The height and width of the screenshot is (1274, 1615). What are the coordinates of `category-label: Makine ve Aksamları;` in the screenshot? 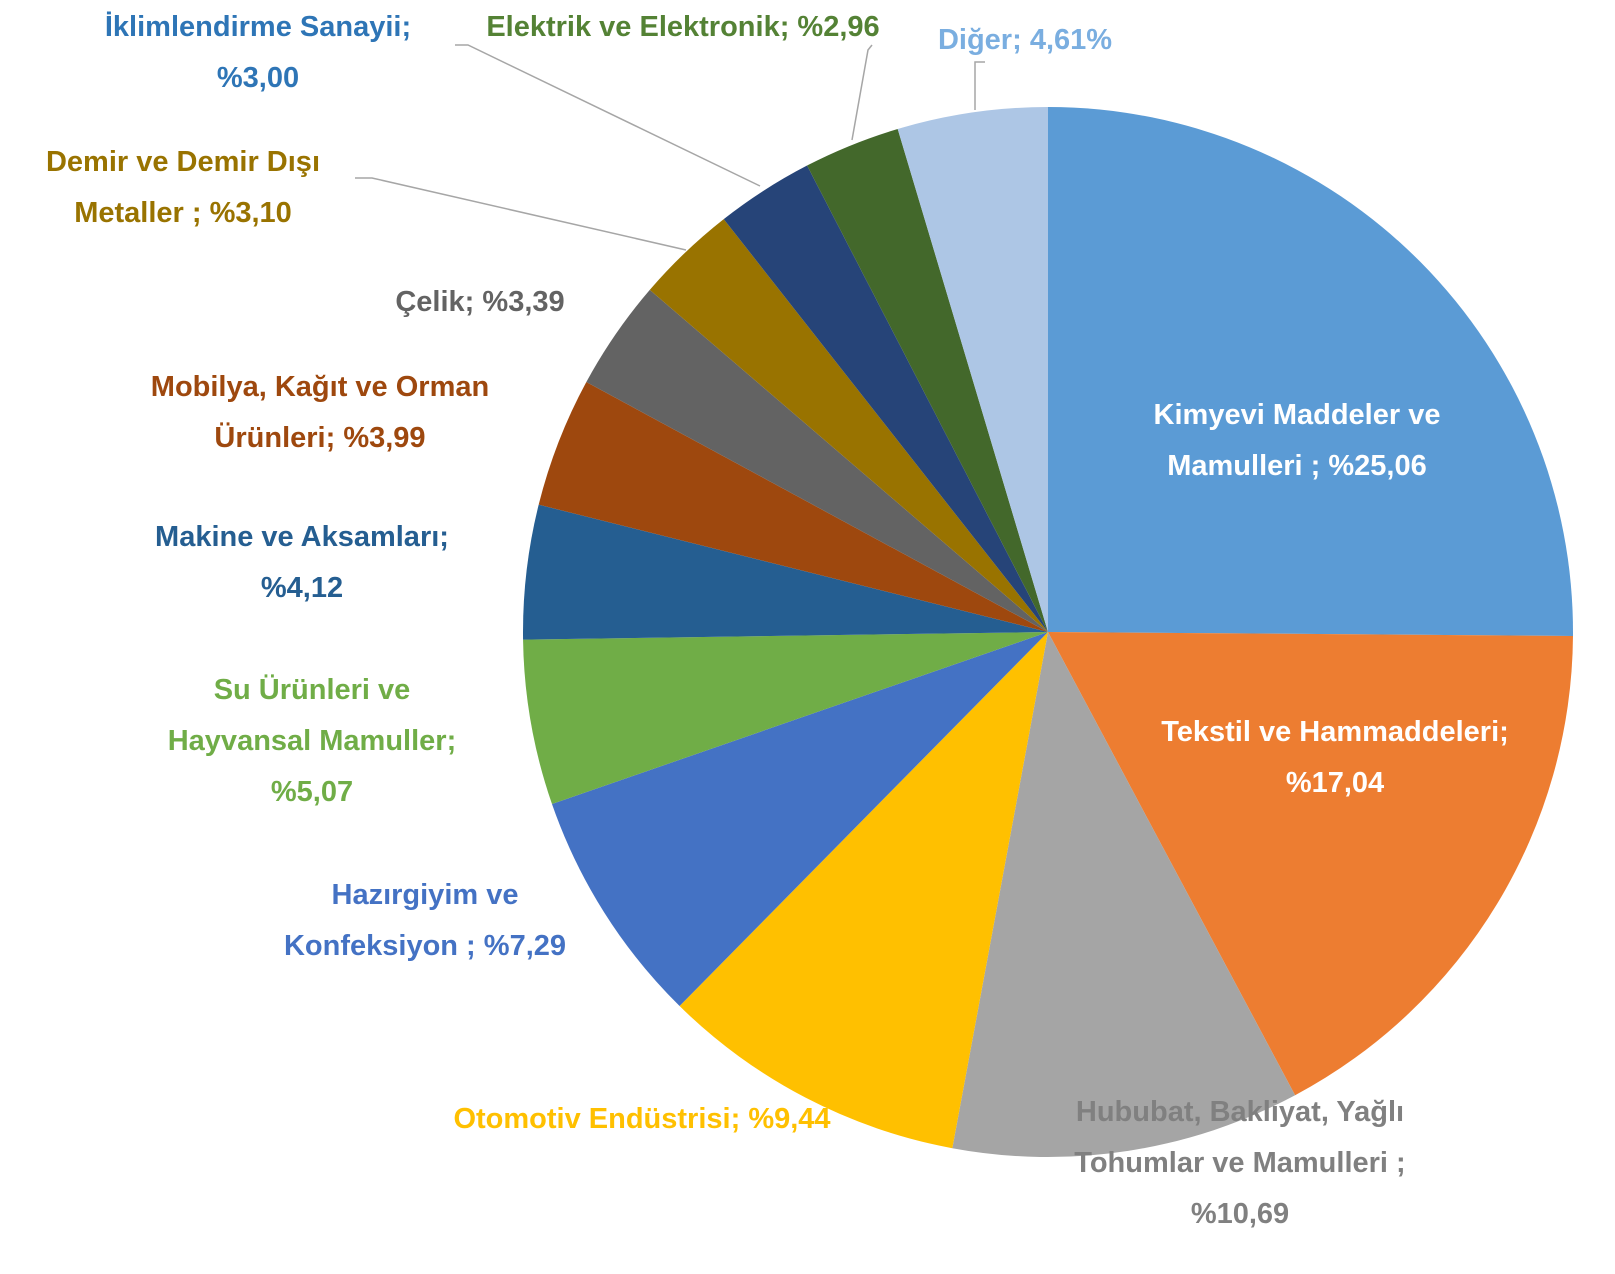 It's located at (302, 537).